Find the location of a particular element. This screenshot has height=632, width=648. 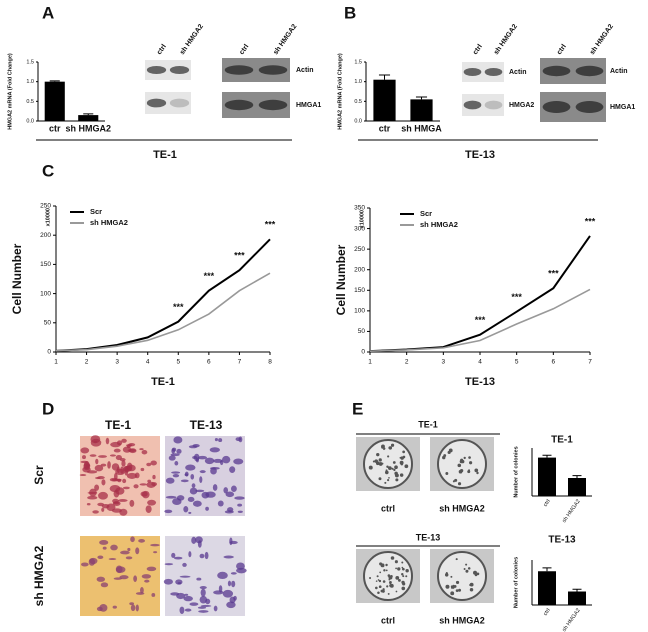

x-tick-label: 1 is located at coordinates (370, 362).